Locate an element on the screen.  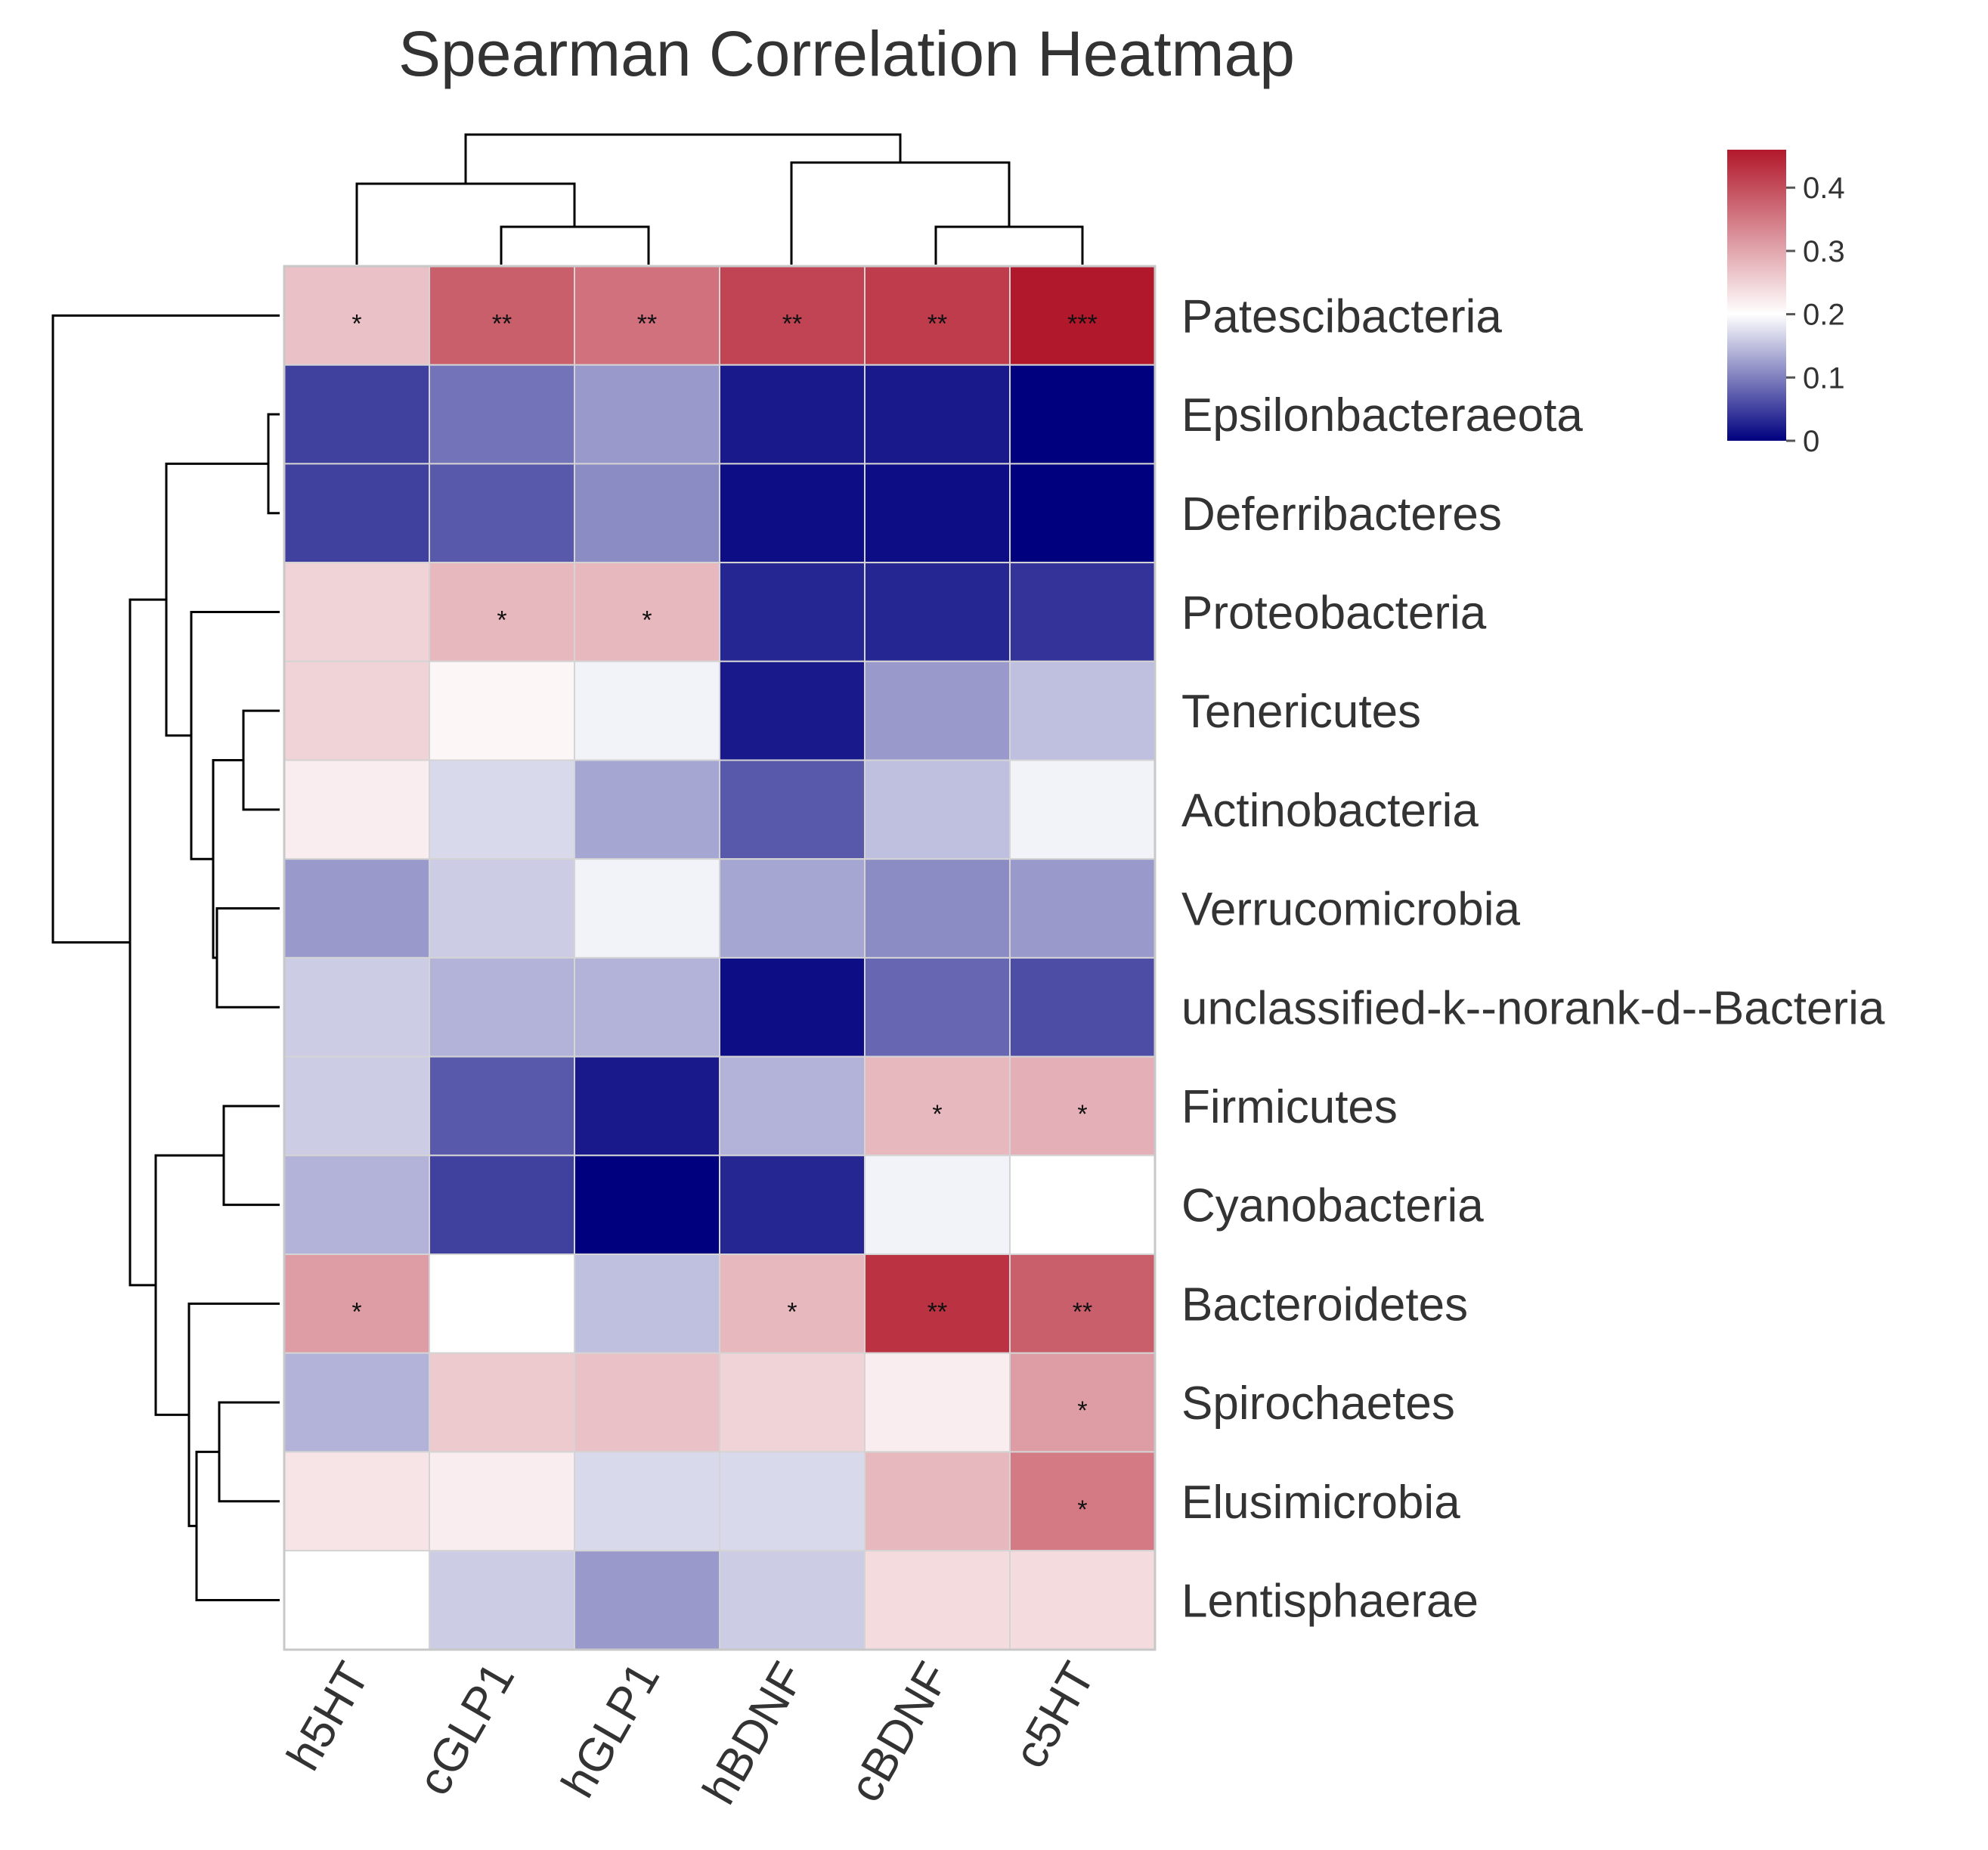
column-label: c5HT is located at coordinates (1054, 1715).